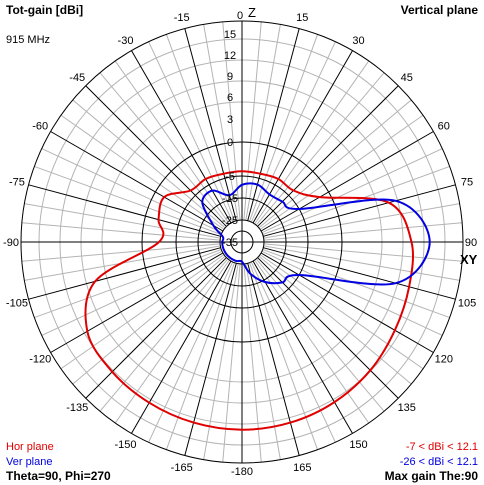  Describe the element at coordinates (125, 445) in the screenshot. I see `angle-tick-label: -150` at that location.